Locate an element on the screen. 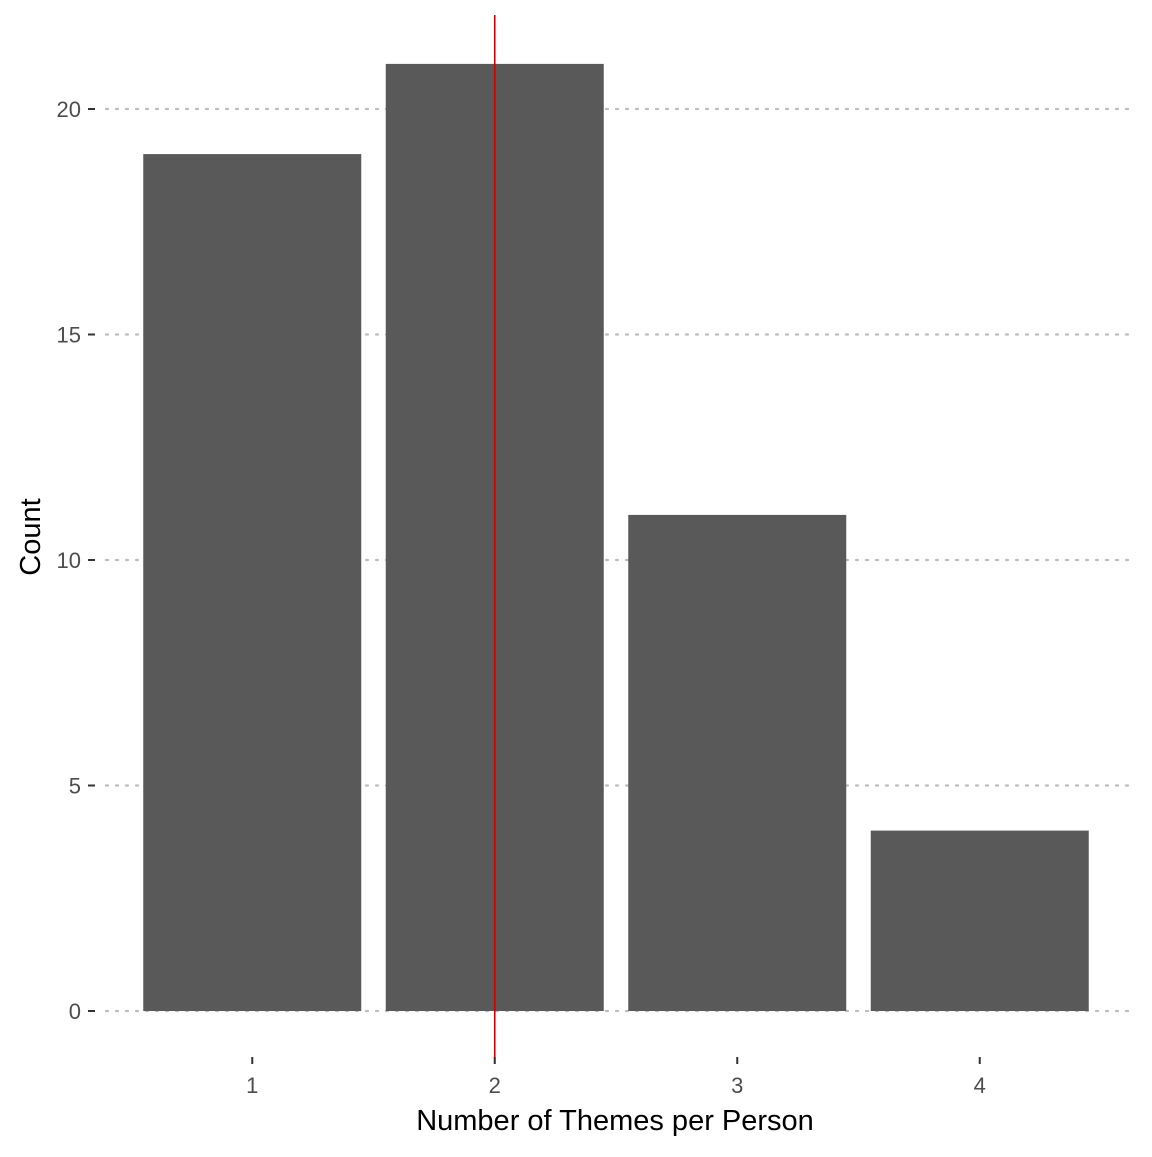 Image resolution: width=1152 pixels, height=1157 pixels. y-tick-label: 20 is located at coordinates (69, 109).